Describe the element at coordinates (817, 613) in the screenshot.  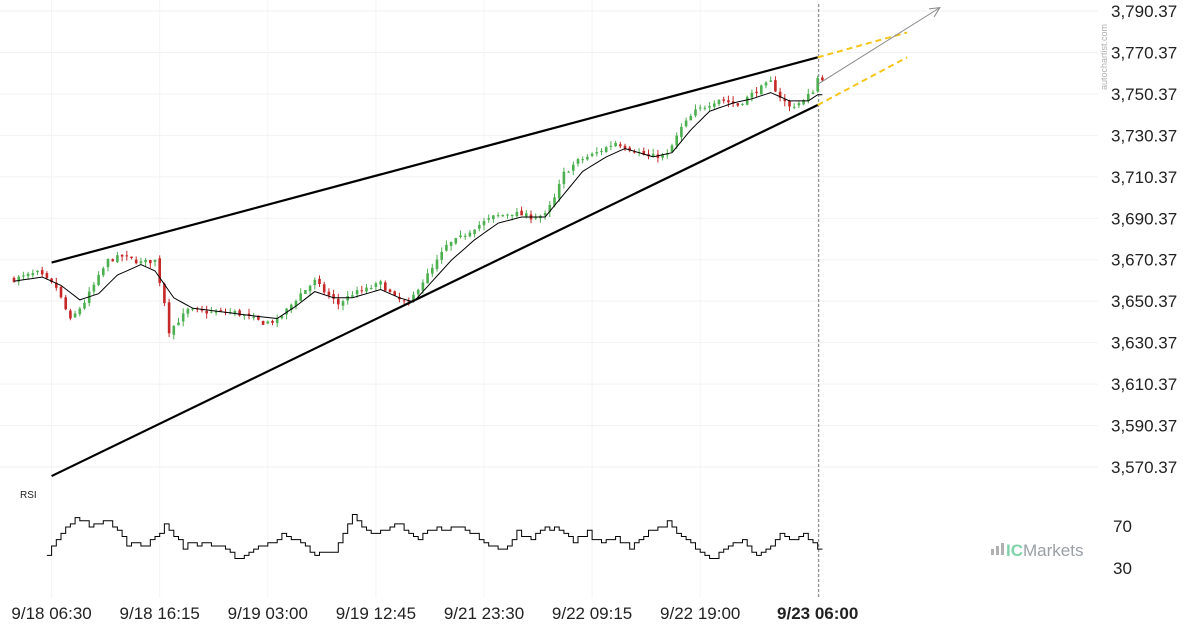
I see `x-tick-label: 9/23 06:00` at that location.